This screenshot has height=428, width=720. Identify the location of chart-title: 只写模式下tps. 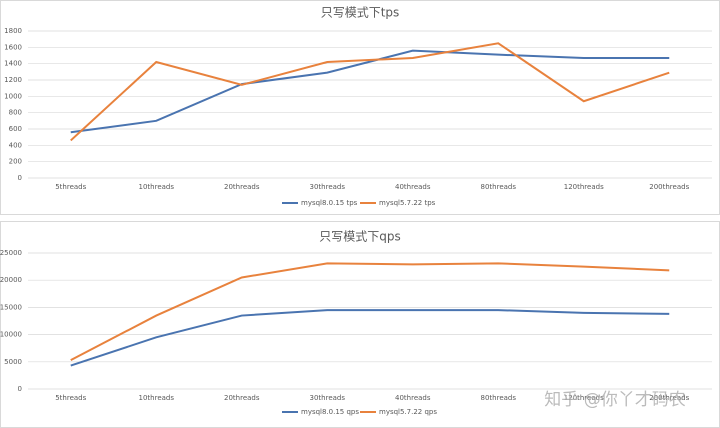
(360, 13).